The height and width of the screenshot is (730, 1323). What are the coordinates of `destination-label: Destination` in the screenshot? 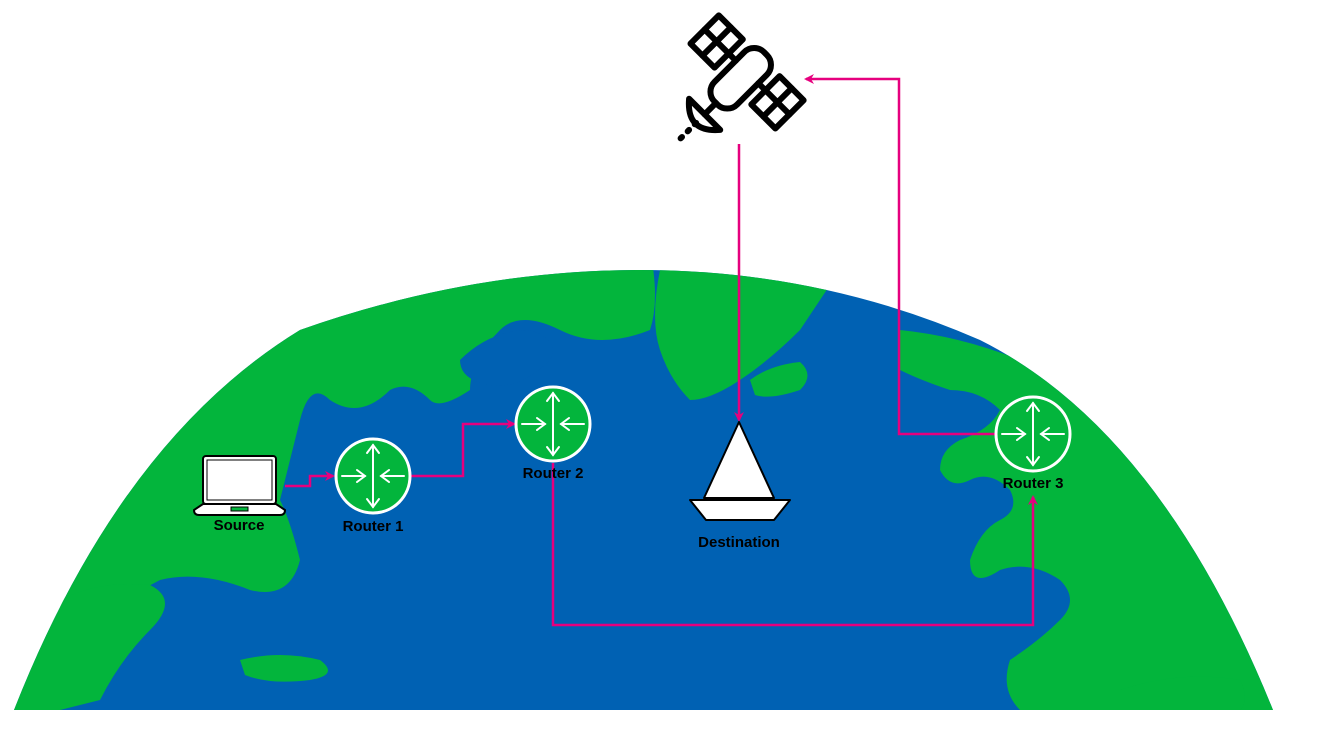 It's located at (739, 542).